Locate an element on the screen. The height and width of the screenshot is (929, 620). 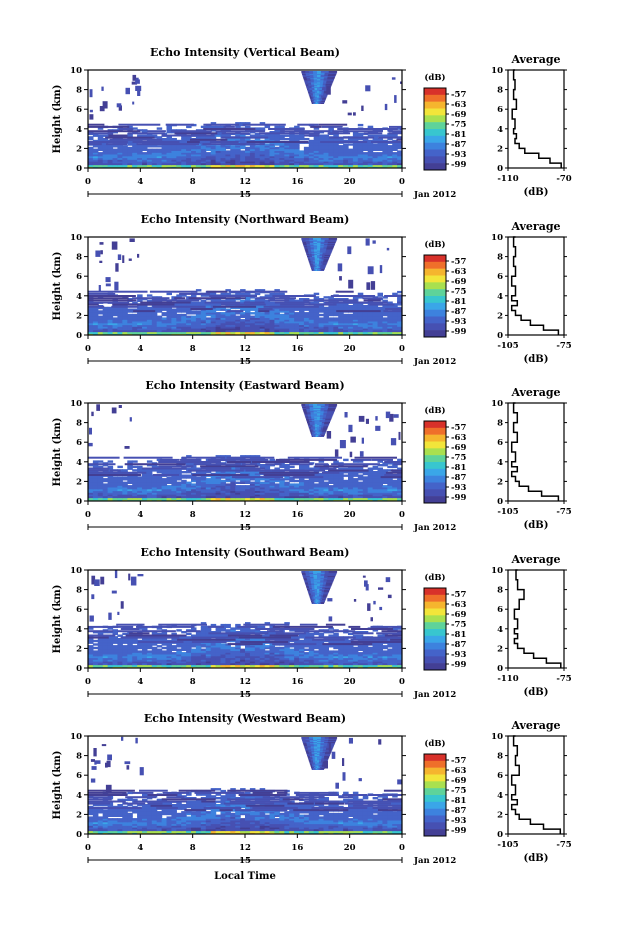
avg-x-tick-label: -70 is located at coordinates (563, 179).